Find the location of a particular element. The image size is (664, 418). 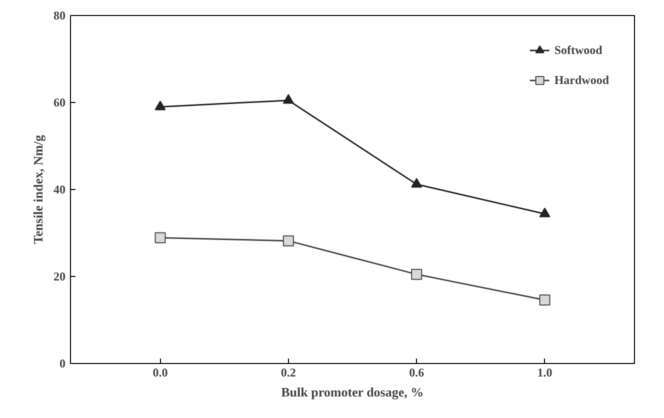

legend-label: Hardwood is located at coordinates (581, 80).